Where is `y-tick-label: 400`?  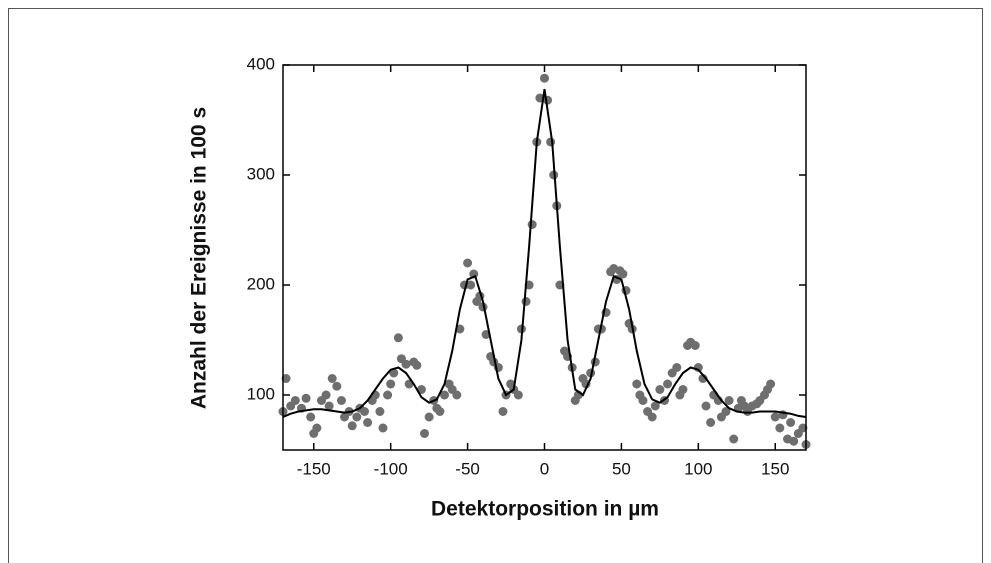
y-tick-label: 400 is located at coordinates (261, 63).